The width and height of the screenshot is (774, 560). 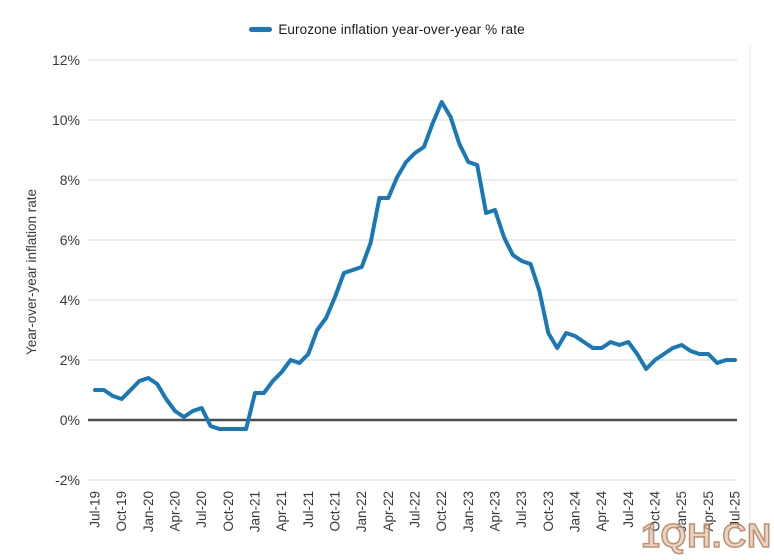 I want to click on x-tick-label: Jul-25, so click(x=735, y=509).